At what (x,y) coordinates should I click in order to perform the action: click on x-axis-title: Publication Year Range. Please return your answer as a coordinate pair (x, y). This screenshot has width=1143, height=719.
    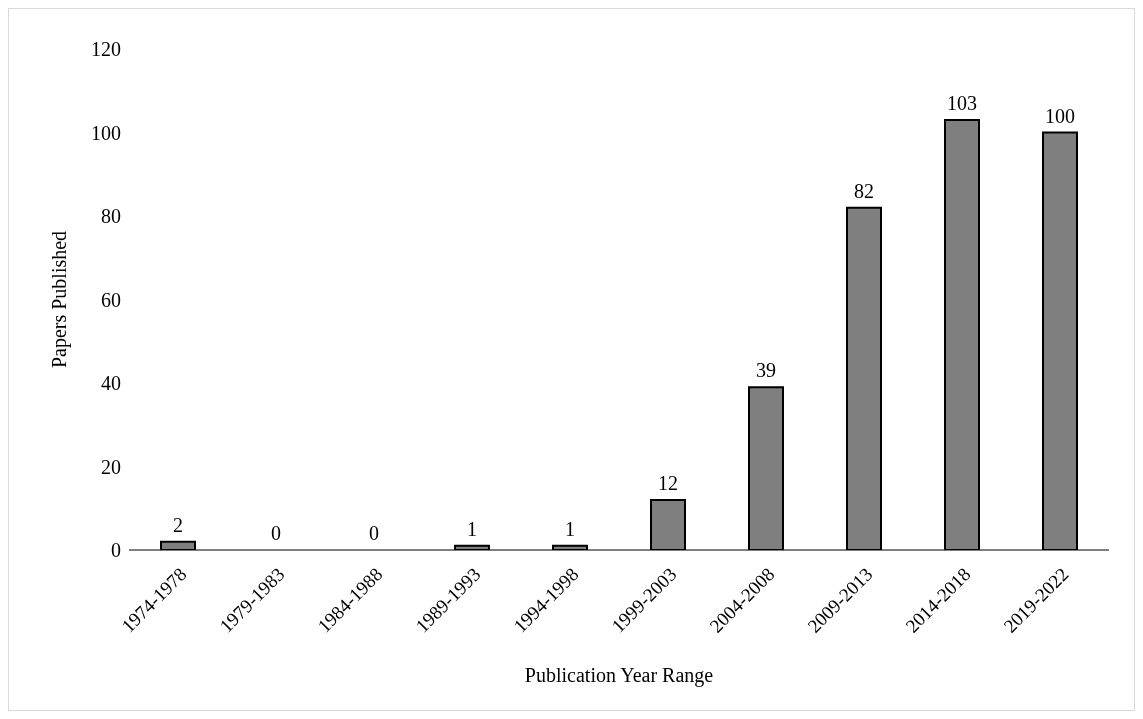
    Looking at the image, I should click on (619, 675).